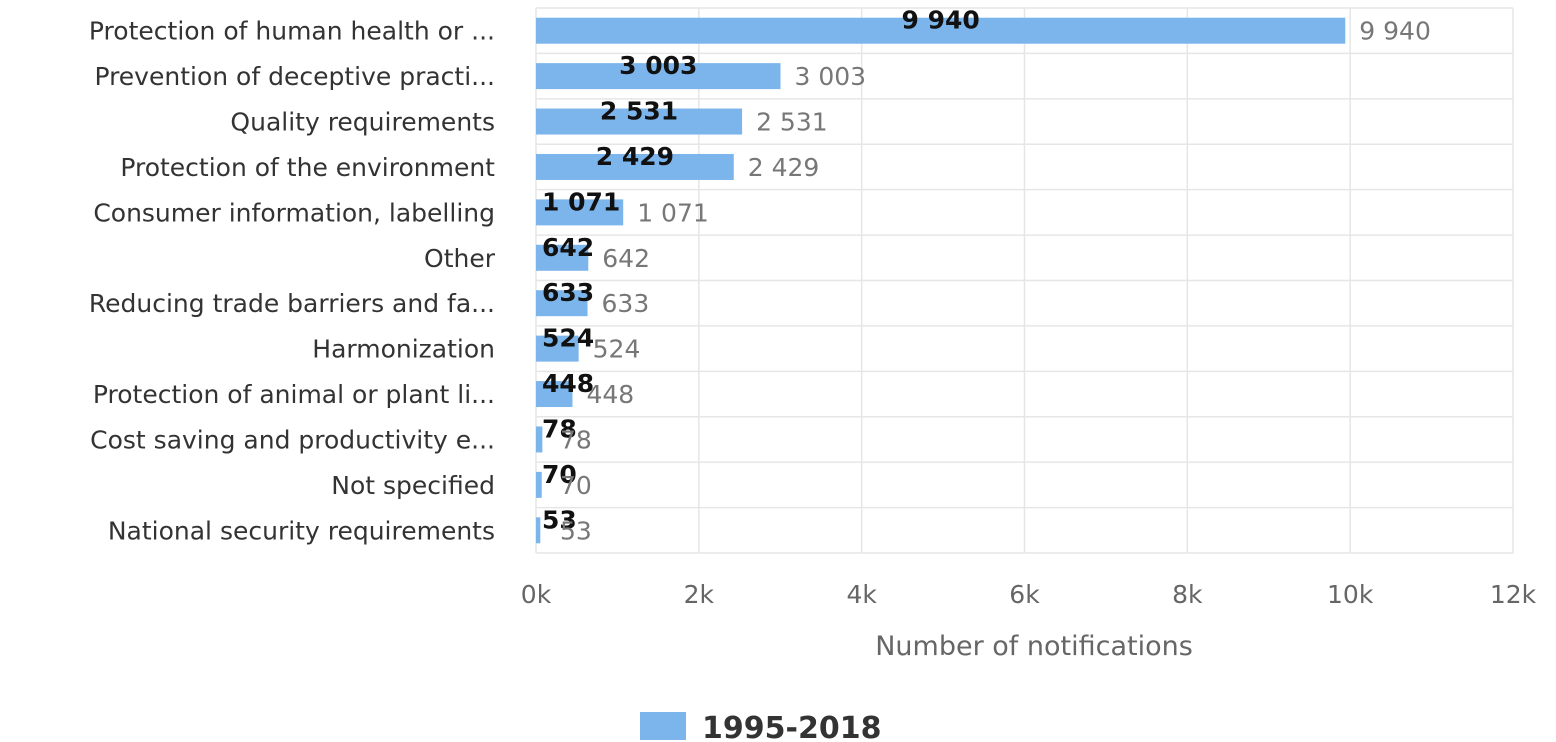  What do you see at coordinates (658, 65) in the screenshot?
I see `data-label-inside: 3 003` at bounding box center [658, 65].